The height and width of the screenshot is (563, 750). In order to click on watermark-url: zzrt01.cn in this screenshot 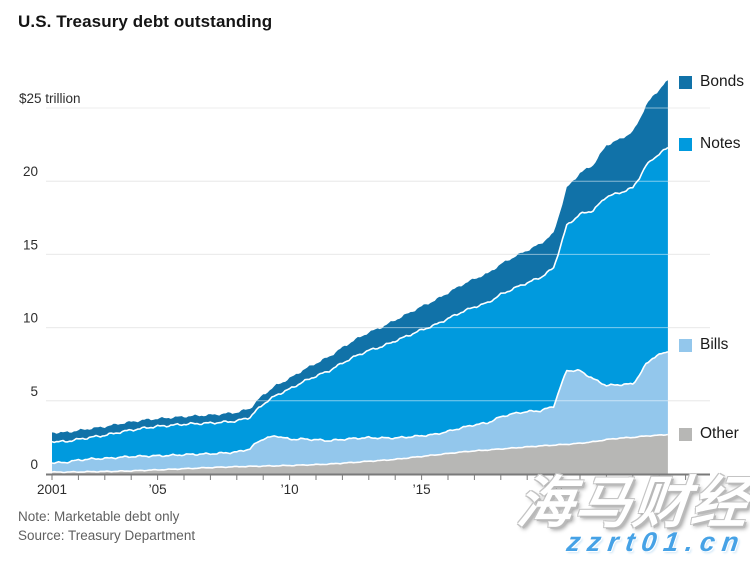, I will do `click(657, 542)`.